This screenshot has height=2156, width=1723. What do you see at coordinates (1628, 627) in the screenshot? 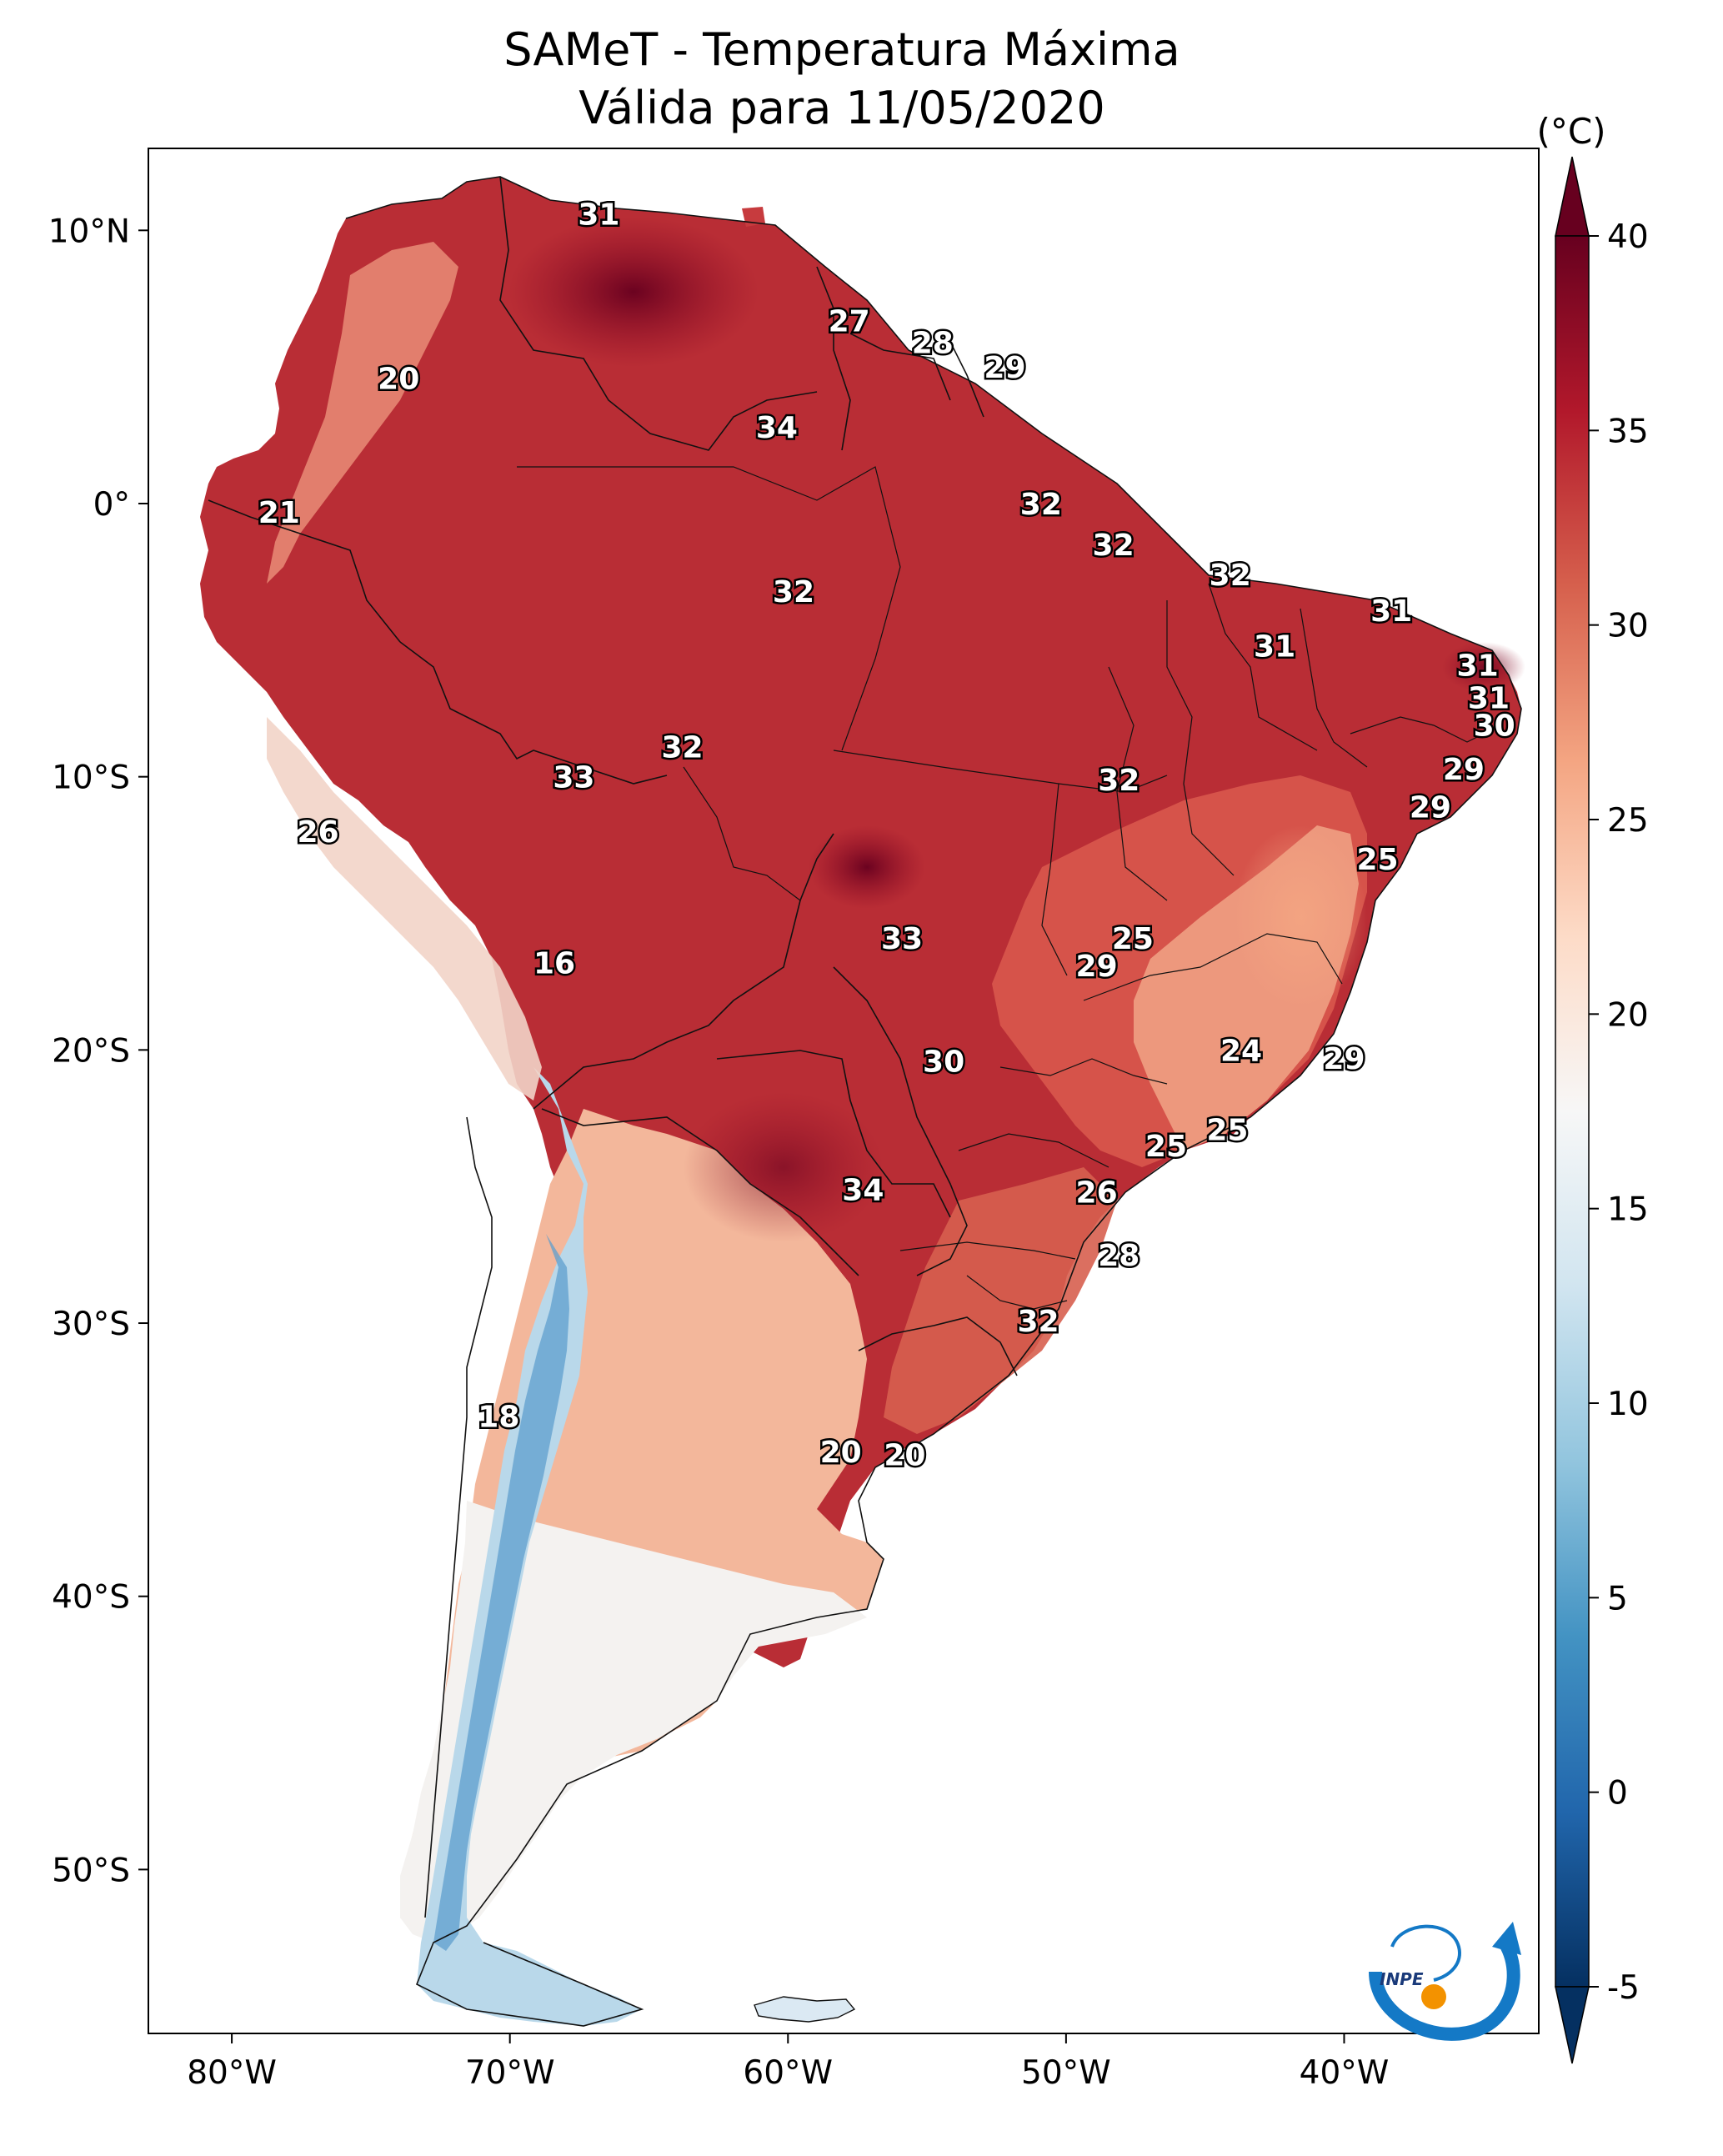
I see `colorbar-tick-label: 30` at bounding box center [1628, 627].